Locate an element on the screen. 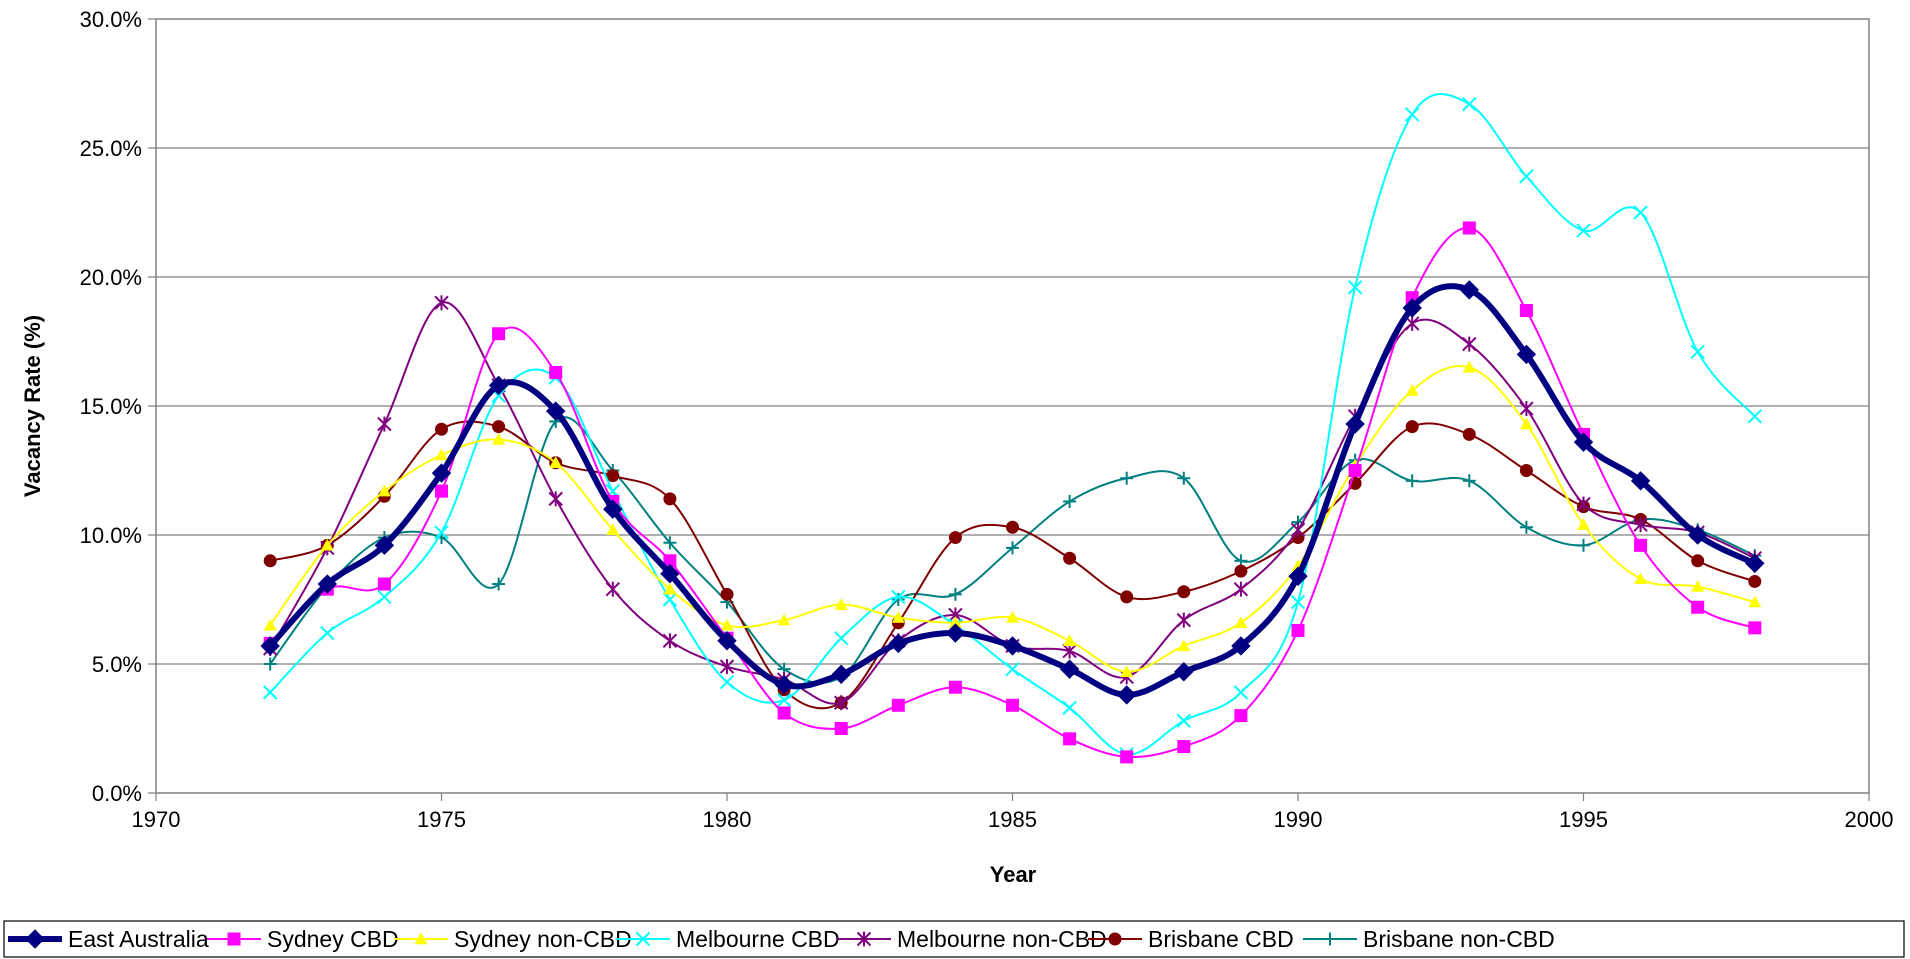 The image size is (1910, 959). x-axis-title: Year is located at coordinates (1013, 874).